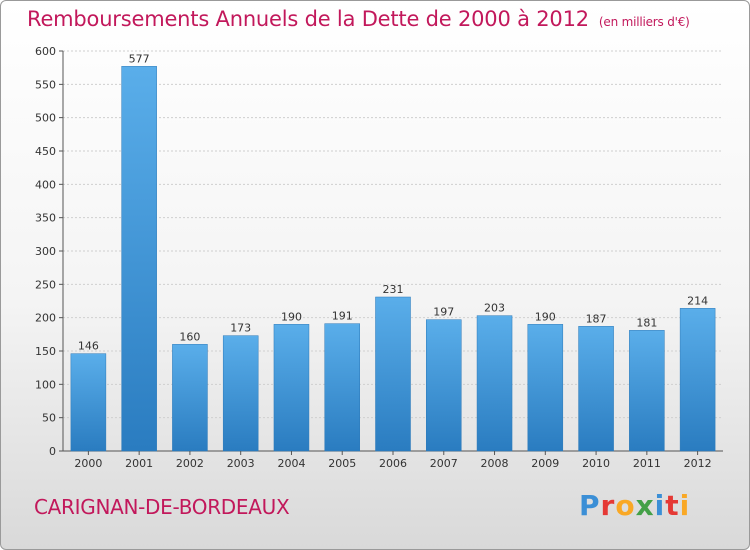 The width and height of the screenshot is (750, 550). Describe the element at coordinates (240, 328) in the screenshot. I see `data-label: 173` at that location.